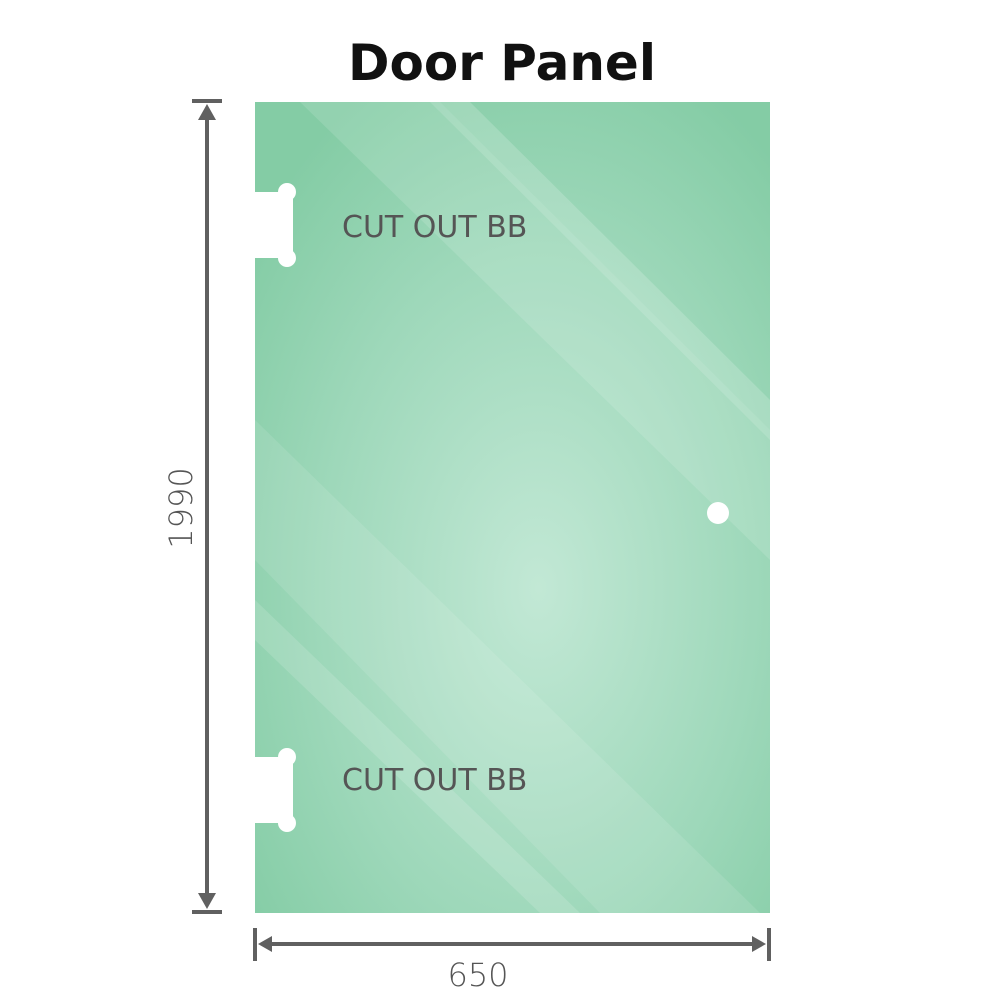 The width and height of the screenshot is (1000, 1000). I want to click on top-cutout, so click(273, 225).